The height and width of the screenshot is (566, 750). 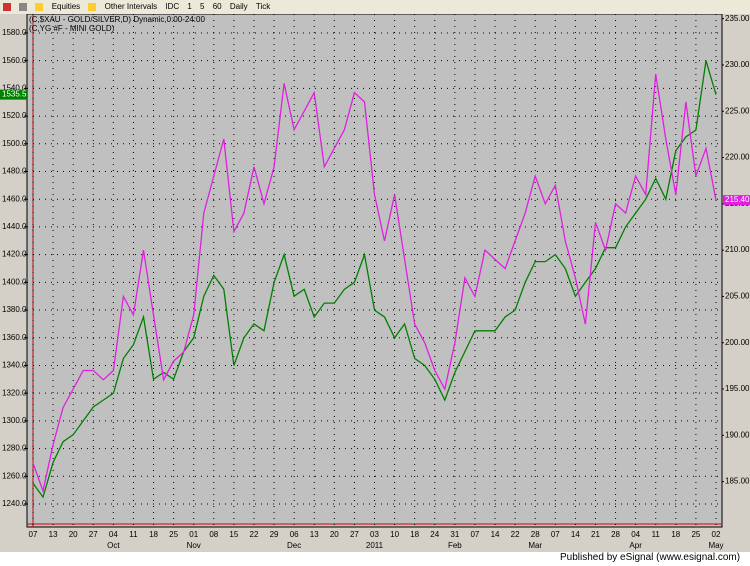 I want to click on y-tick-label: 1480.0, so click(x=14, y=171).